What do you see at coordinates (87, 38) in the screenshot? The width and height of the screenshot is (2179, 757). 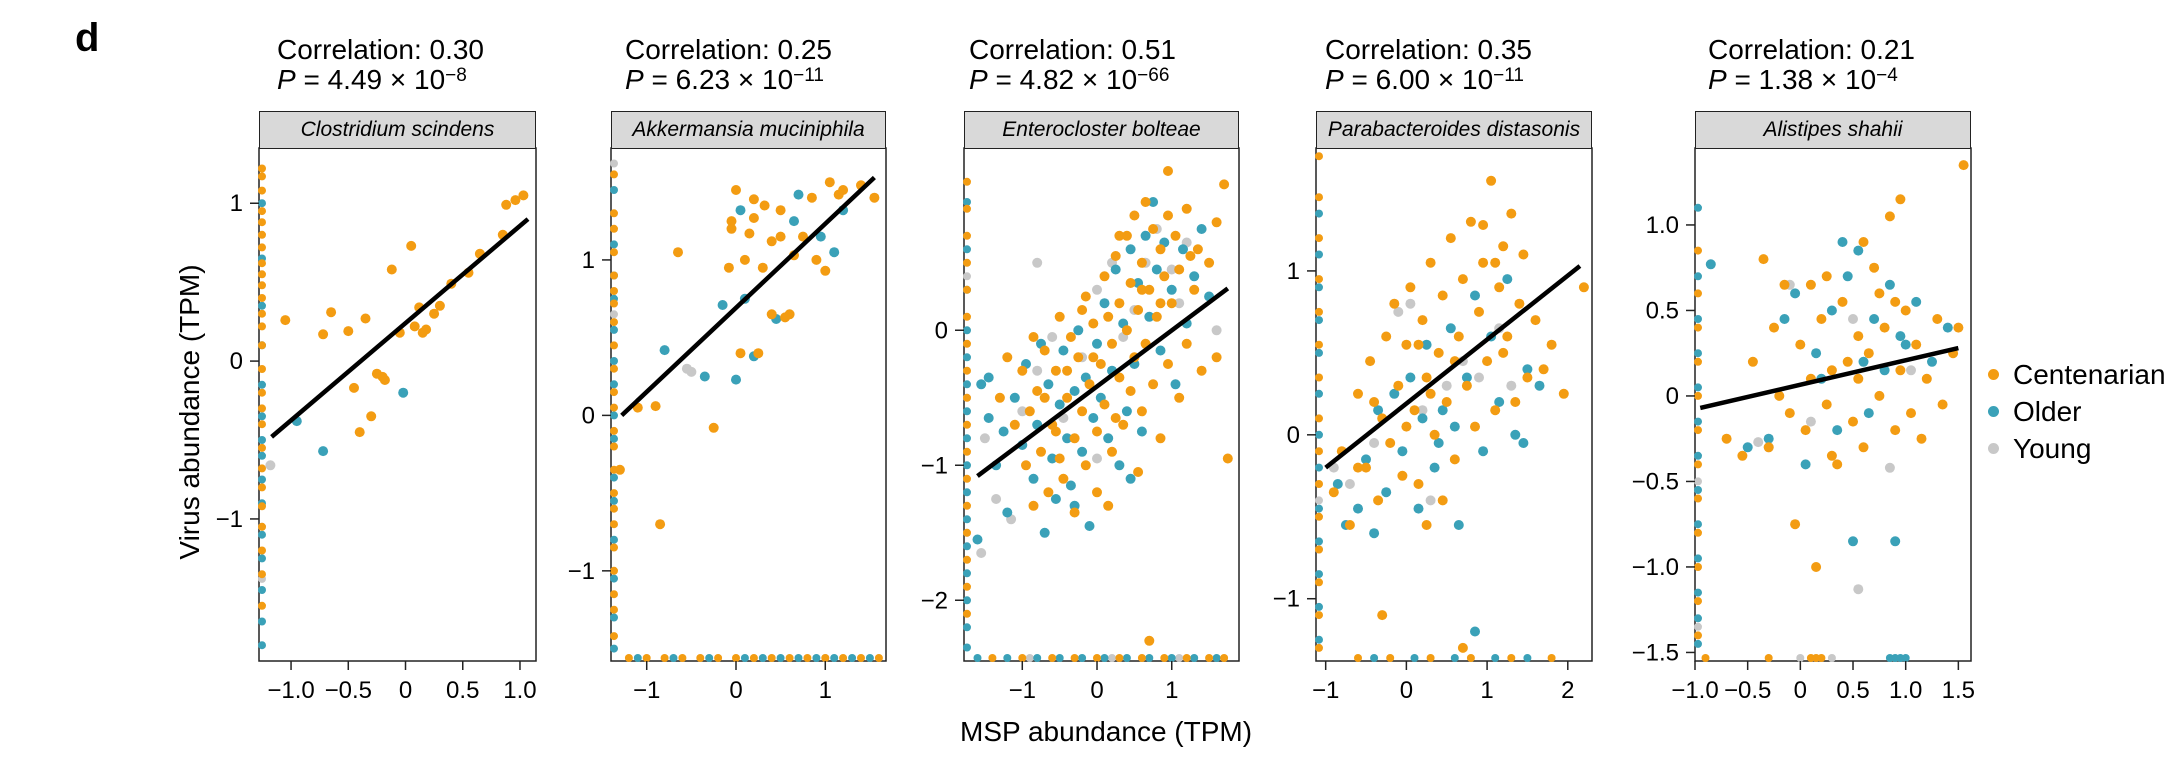 I see `panel-letter: d` at bounding box center [87, 38].